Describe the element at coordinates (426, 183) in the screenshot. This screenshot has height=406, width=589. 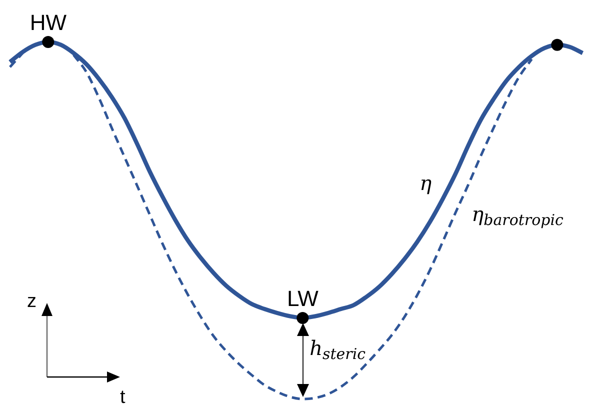
I see `series-label: η` at that location.